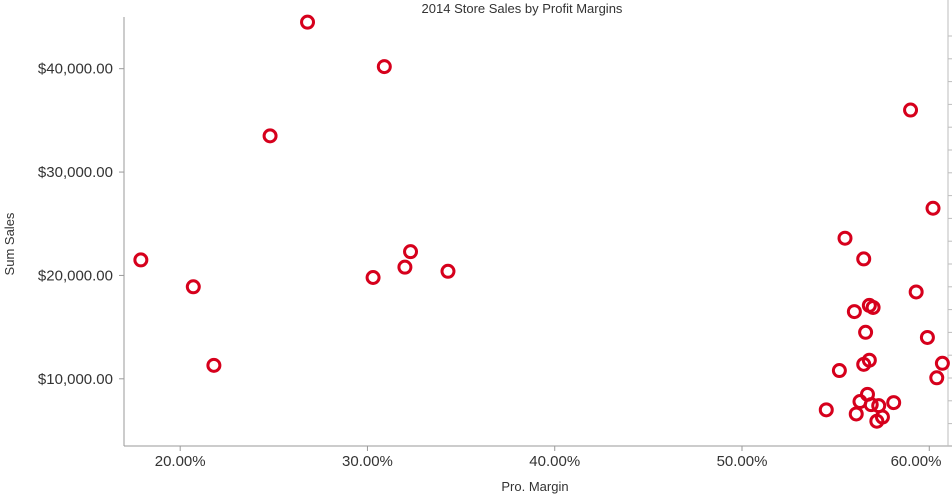 The height and width of the screenshot is (496, 952). Describe the element at coordinates (916, 461) in the screenshot. I see `x-tick-label: 60.00%` at that location.